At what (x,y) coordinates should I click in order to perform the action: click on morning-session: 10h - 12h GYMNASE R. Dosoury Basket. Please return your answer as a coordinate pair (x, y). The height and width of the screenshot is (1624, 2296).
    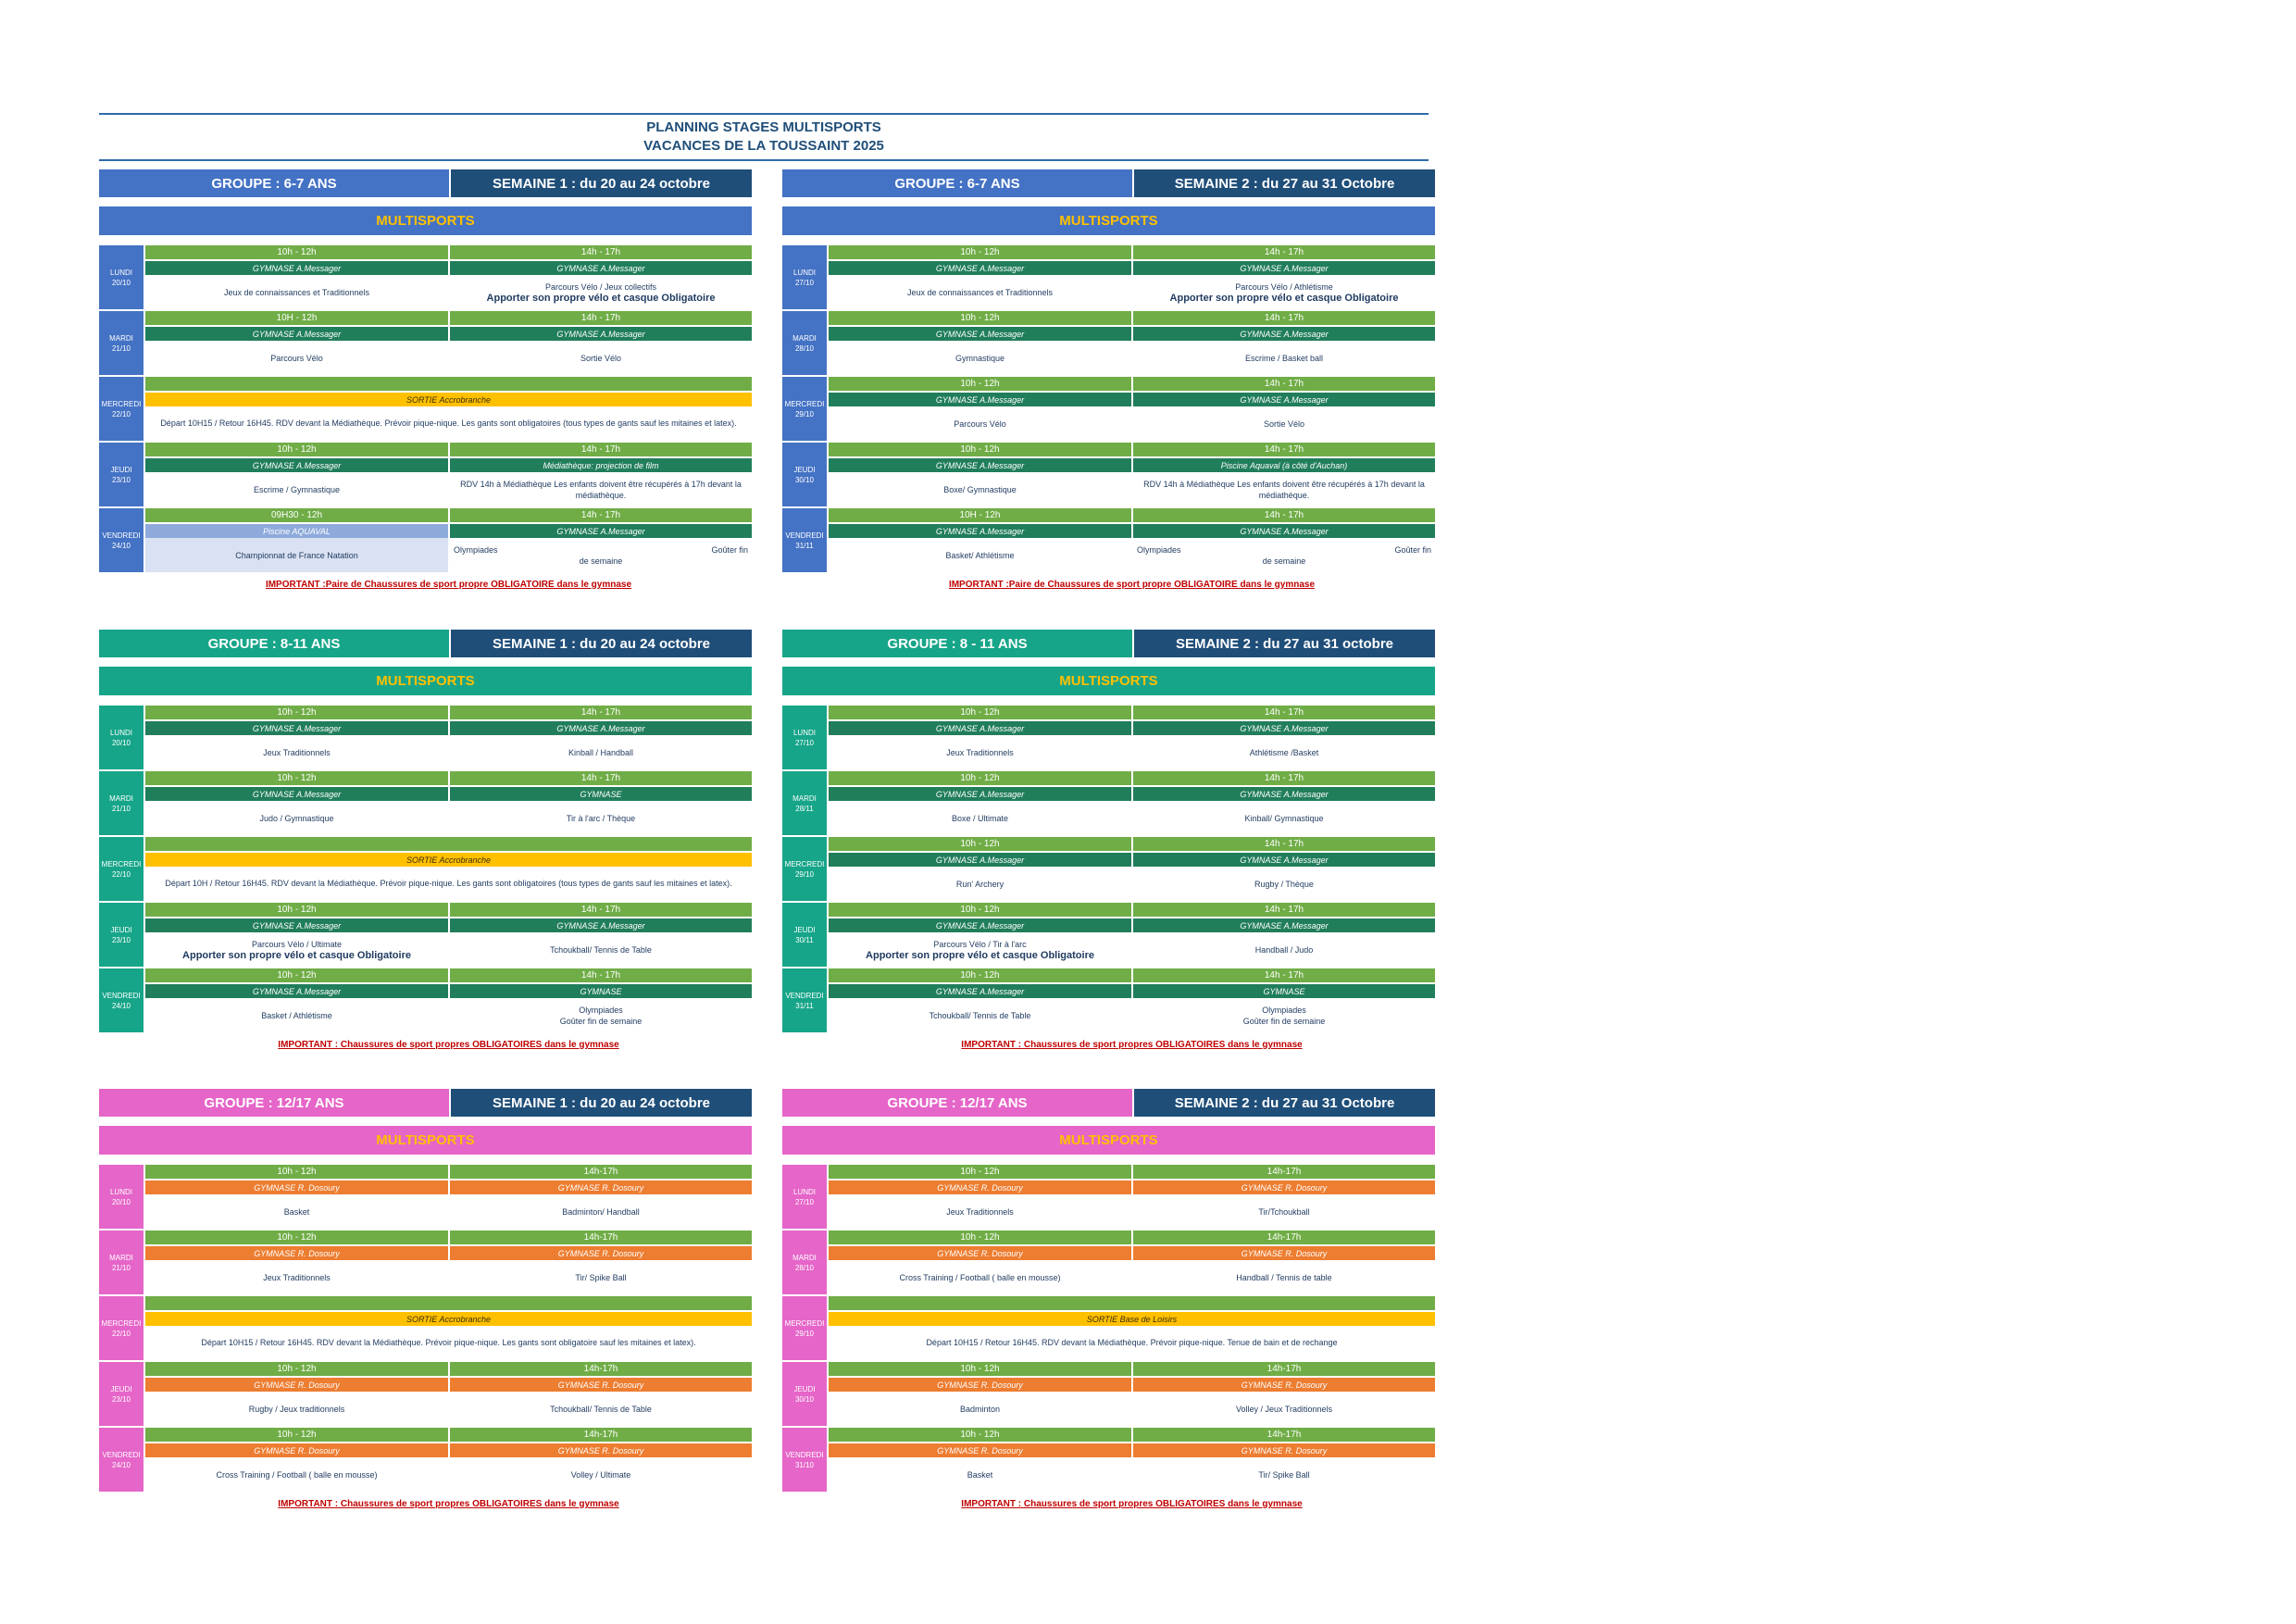
    Looking at the image, I should click on (980, 1460).